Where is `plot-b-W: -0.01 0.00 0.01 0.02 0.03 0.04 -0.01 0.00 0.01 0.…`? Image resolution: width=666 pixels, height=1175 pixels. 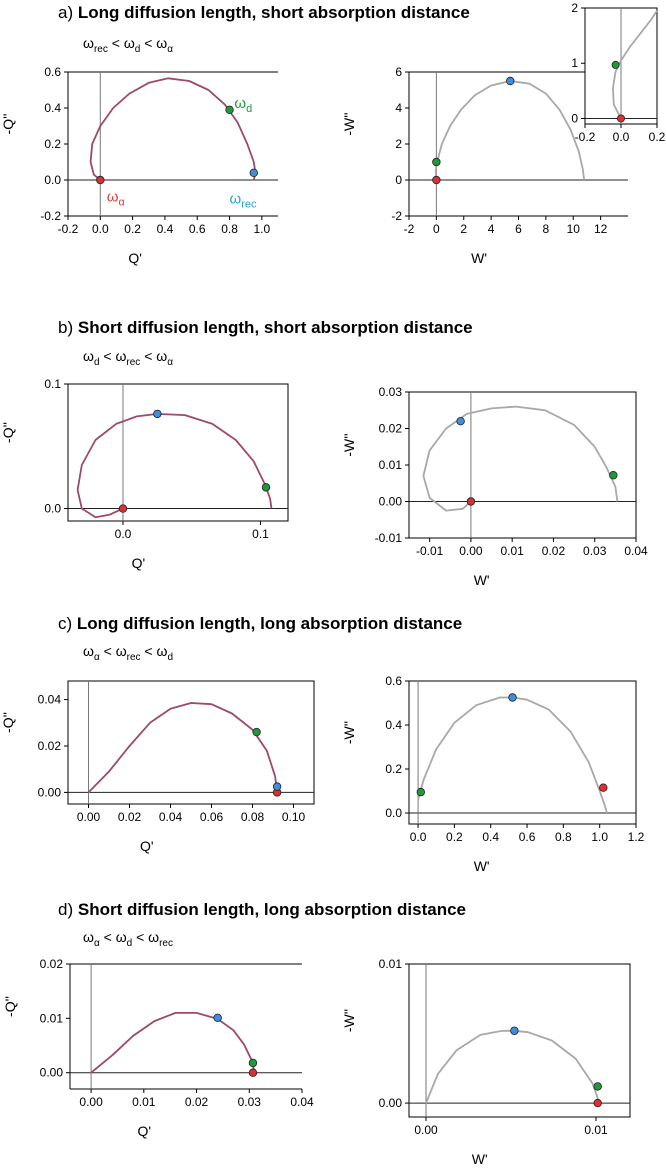 plot-b-W: -0.01 0.00 0.01 0.02 0.03 0.04 -0.01 0.00 0.01 0.… is located at coordinates (494, 486).